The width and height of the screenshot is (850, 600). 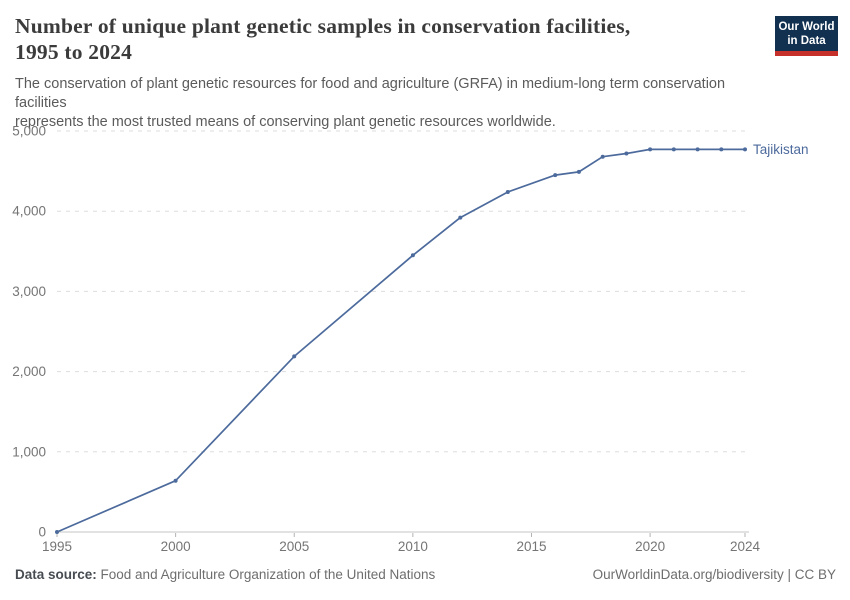 What do you see at coordinates (29, 131) in the screenshot?
I see `y-axis-tick-label: 5,000` at bounding box center [29, 131].